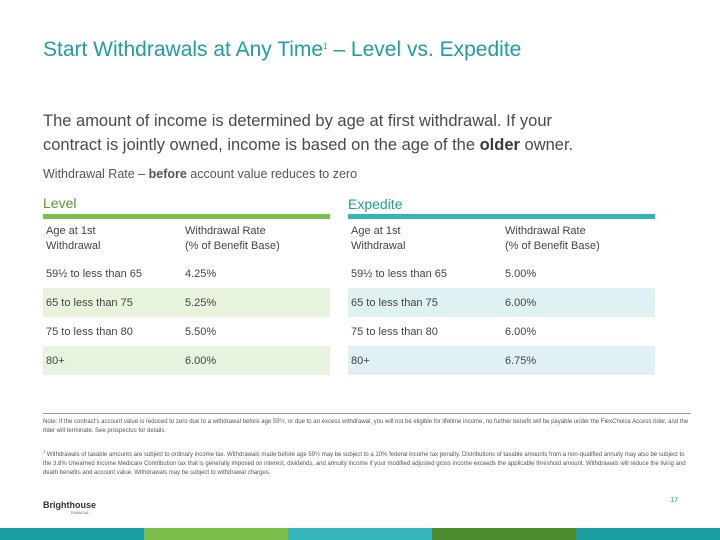 This screenshot has width=720, height=540. I want to click on brighthouse-logo: Brighthouse FINANCIAL, so click(69, 507).